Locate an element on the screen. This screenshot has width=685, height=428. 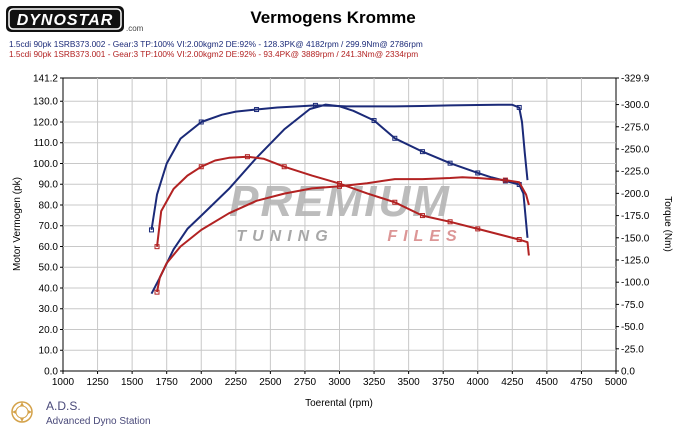
x-tick-label: 3000 is located at coordinates (339, 382).